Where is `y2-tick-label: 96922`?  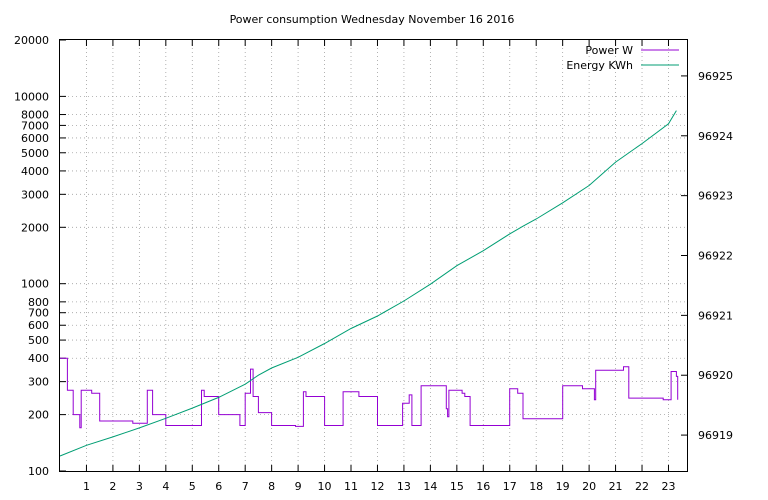 y2-tick-label: 96922 is located at coordinates (715, 256).